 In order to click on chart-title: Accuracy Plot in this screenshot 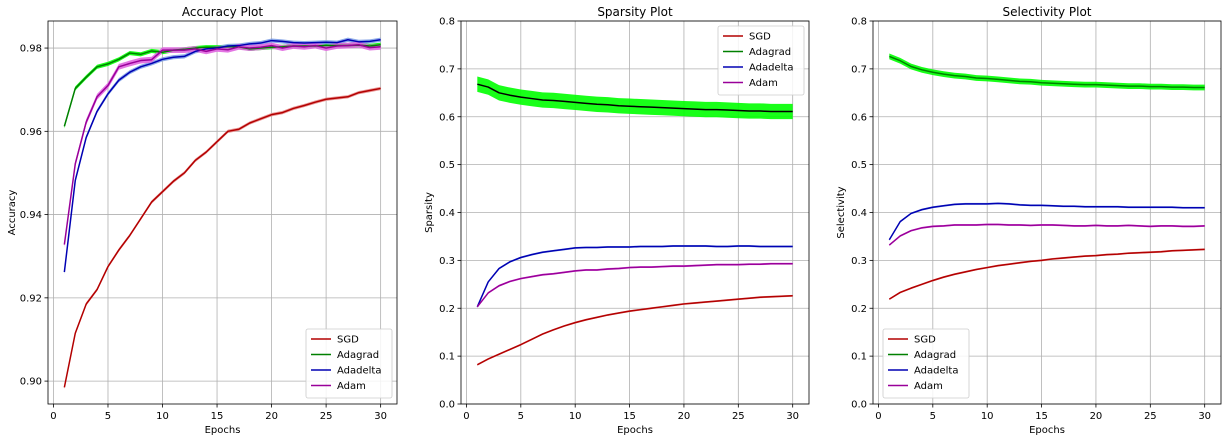, I will do `click(223, 12)`.